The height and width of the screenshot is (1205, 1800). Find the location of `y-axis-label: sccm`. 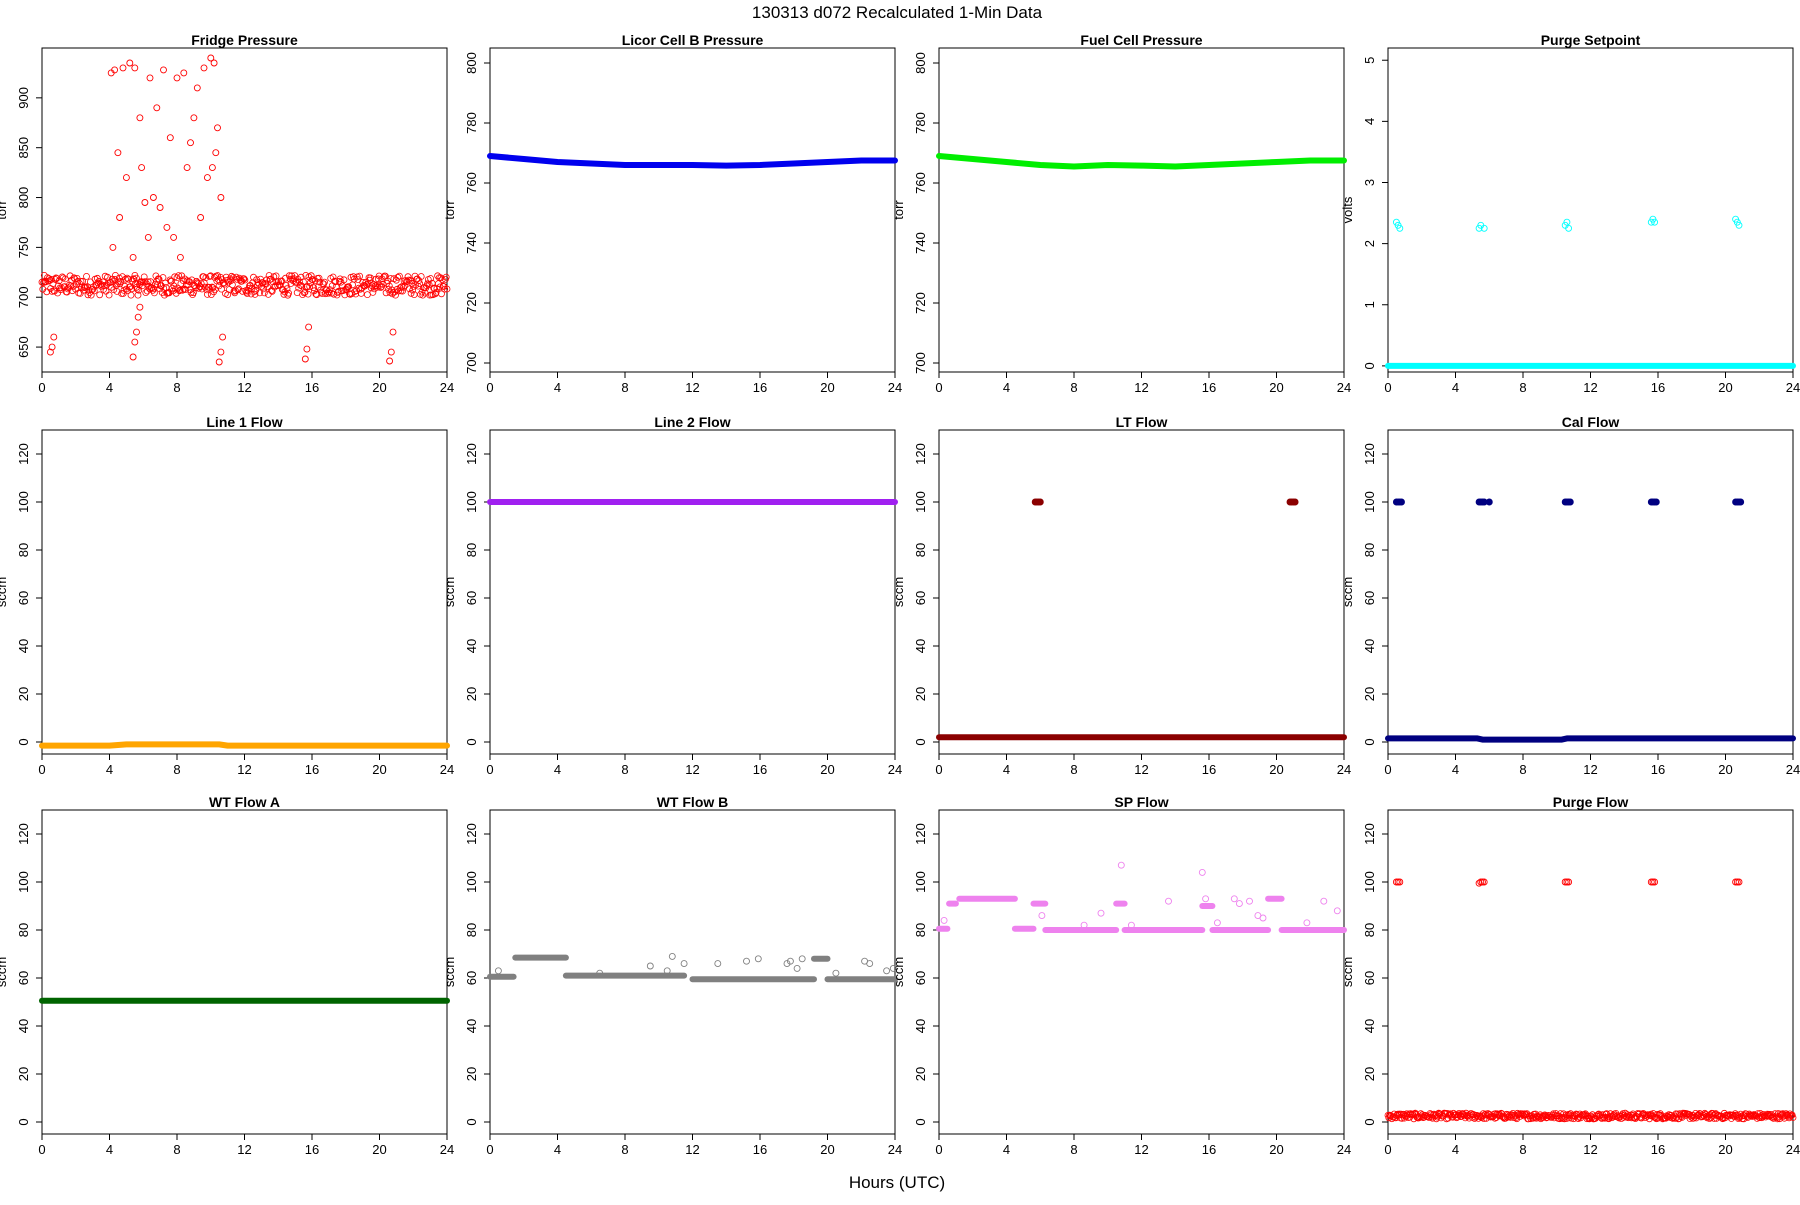

y-axis-label: sccm is located at coordinates (898, 972).